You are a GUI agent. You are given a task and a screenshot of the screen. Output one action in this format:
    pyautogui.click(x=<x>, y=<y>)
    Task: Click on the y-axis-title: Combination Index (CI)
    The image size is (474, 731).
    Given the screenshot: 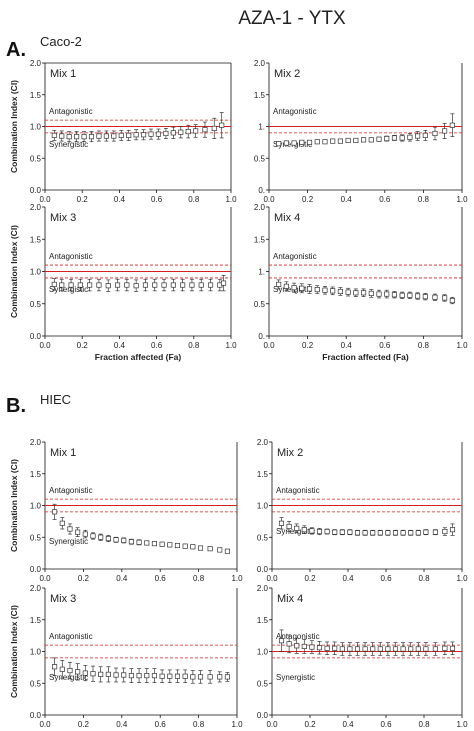 What is the action you would take?
    pyautogui.click(x=14, y=505)
    